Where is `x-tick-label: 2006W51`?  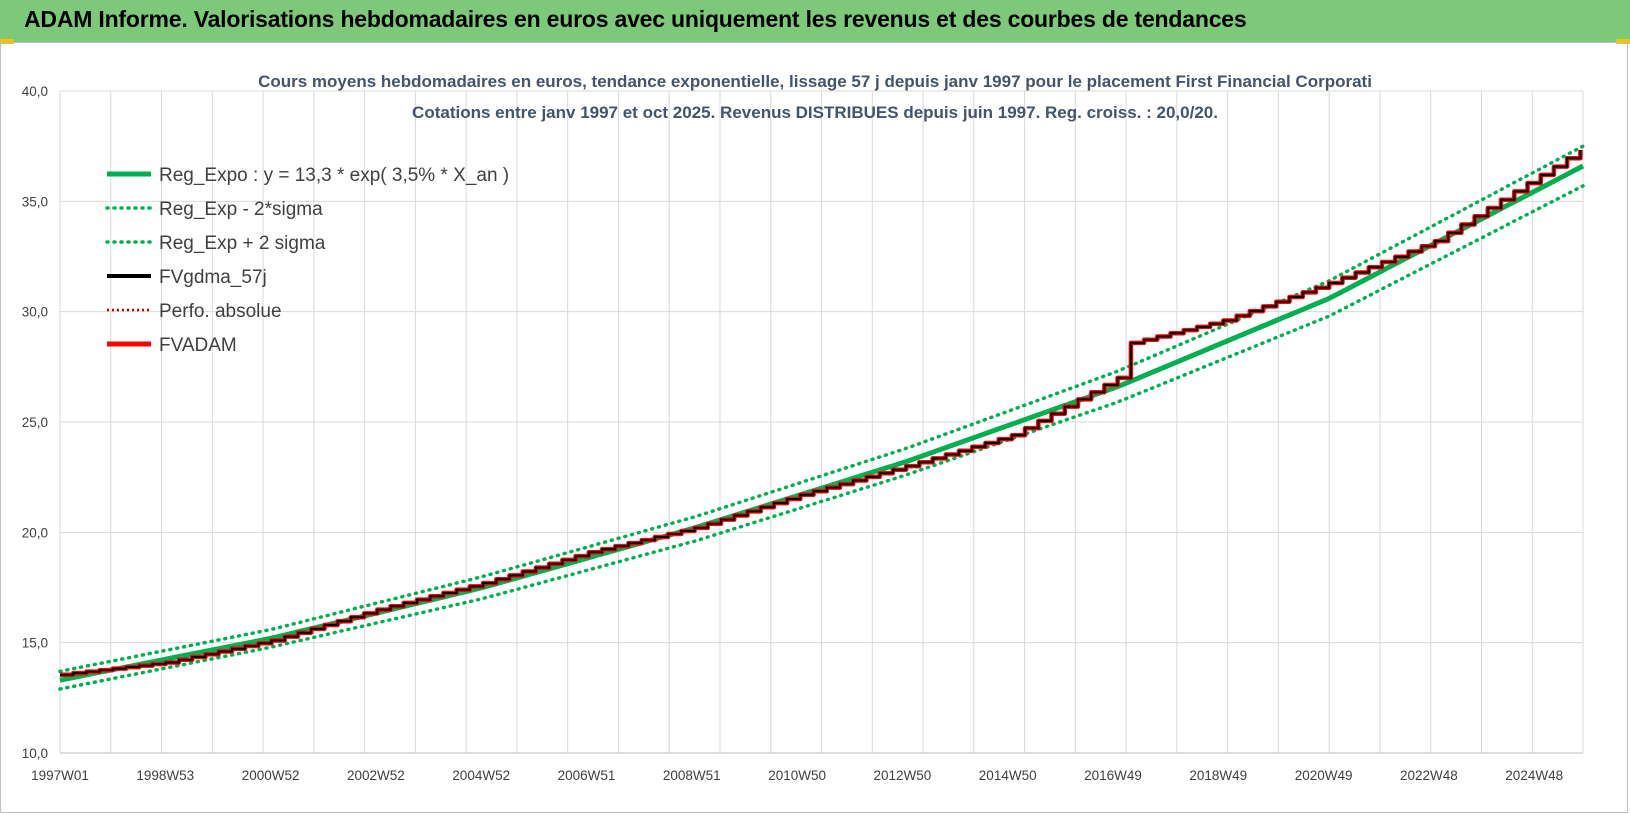
x-tick-label: 2006W51 is located at coordinates (587, 775).